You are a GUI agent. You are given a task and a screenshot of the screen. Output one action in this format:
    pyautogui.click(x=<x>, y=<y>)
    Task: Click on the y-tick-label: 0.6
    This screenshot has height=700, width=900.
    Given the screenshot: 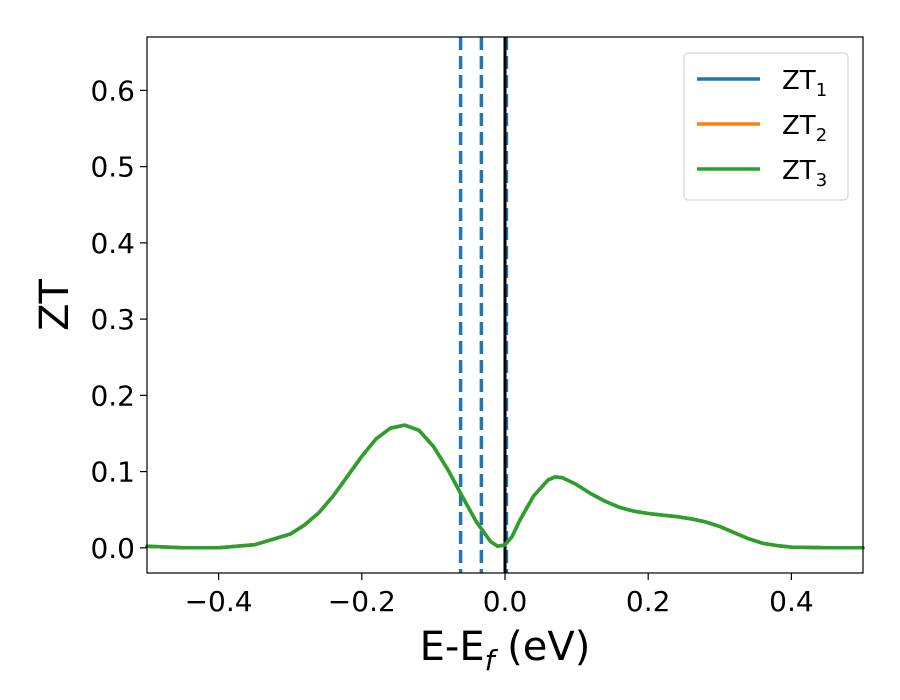 What is the action you would take?
    pyautogui.click(x=112, y=90)
    